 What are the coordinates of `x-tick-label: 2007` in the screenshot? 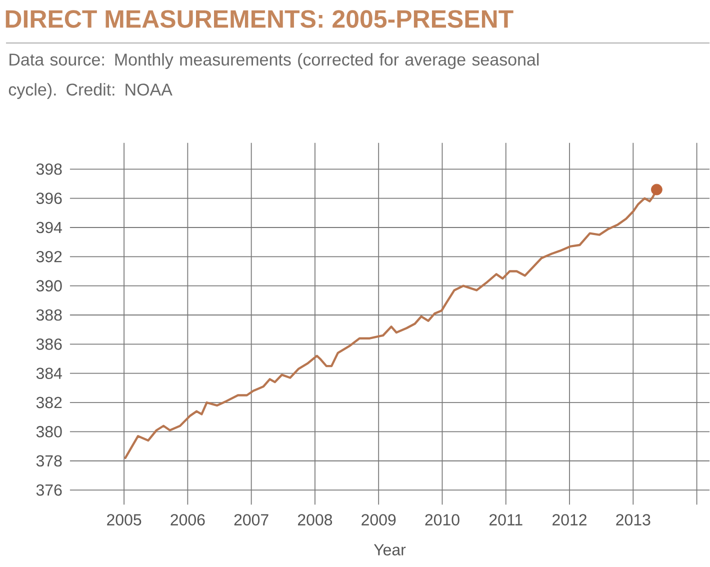 It's located at (251, 520).